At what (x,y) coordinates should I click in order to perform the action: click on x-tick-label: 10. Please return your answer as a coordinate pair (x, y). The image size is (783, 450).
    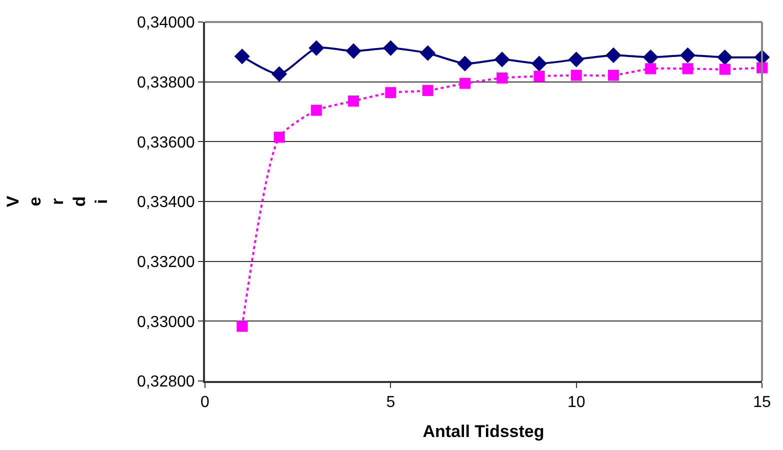
    Looking at the image, I should click on (576, 403).